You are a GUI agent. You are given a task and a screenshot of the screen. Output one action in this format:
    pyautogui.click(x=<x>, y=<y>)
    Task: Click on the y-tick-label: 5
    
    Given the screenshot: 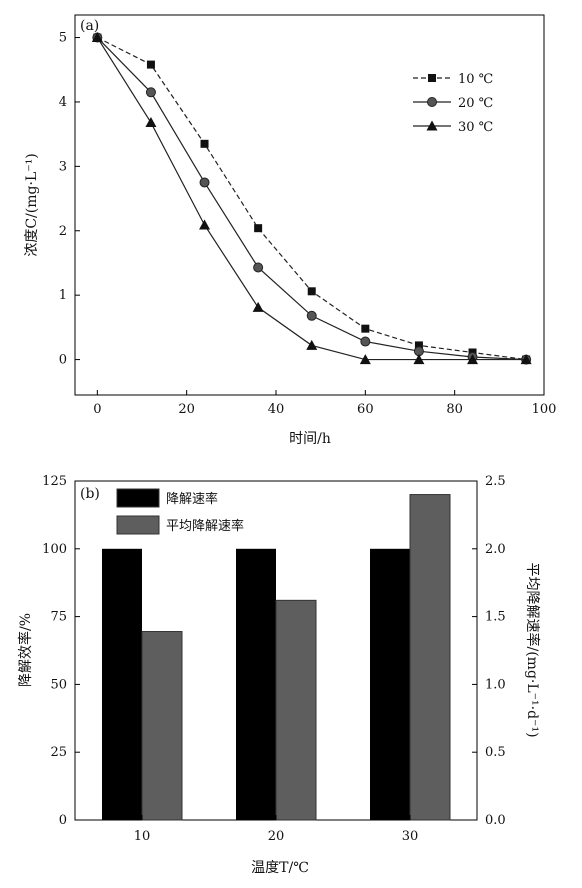 What is the action you would take?
    pyautogui.click(x=63, y=38)
    